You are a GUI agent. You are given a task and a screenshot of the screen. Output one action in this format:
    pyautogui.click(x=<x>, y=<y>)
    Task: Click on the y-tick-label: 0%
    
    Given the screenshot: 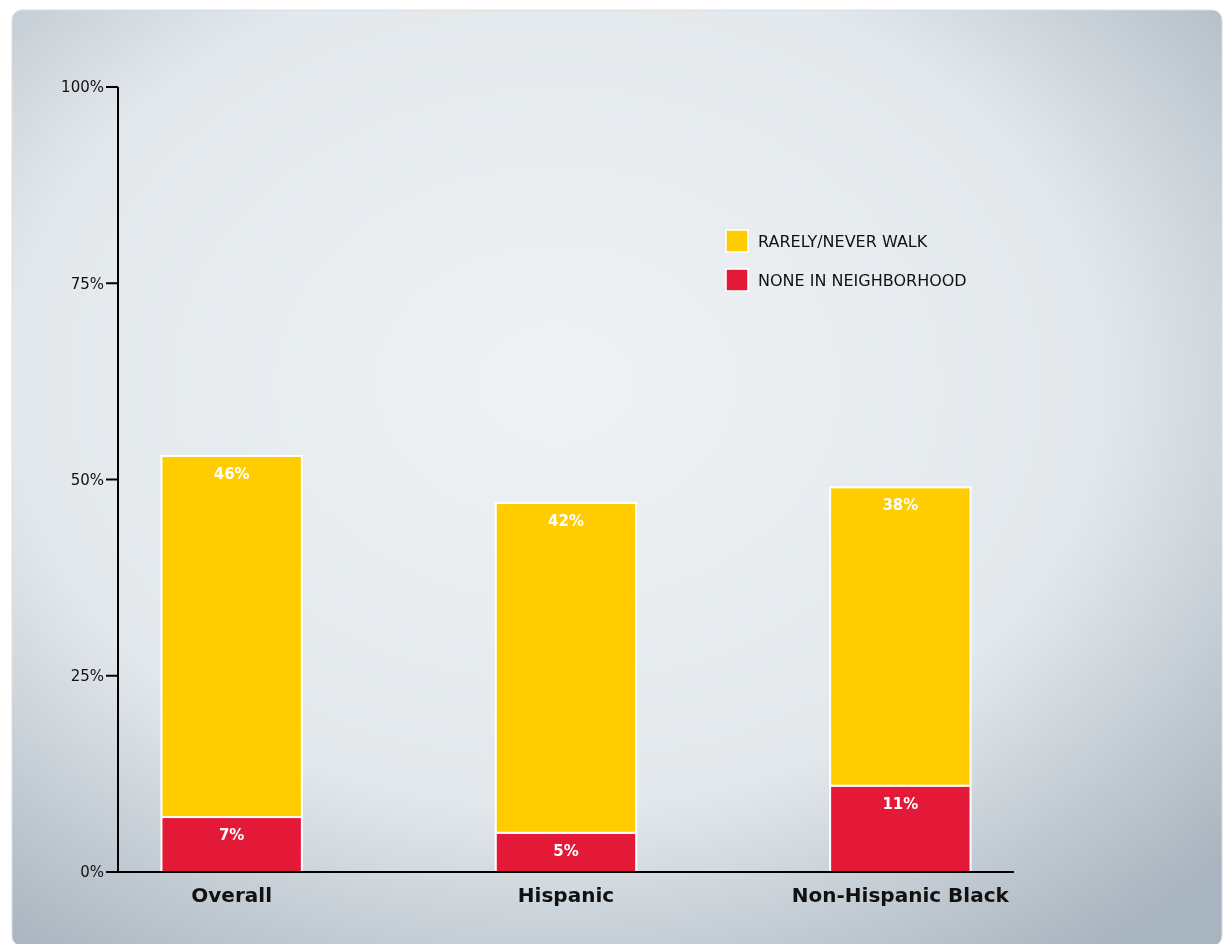 What is the action you would take?
    pyautogui.click(x=92, y=872)
    